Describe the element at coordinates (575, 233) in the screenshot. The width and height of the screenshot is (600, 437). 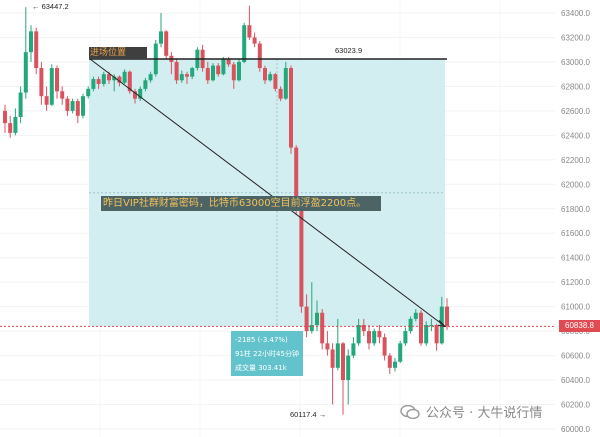
I see `y-tick-label: 61600.0` at that location.